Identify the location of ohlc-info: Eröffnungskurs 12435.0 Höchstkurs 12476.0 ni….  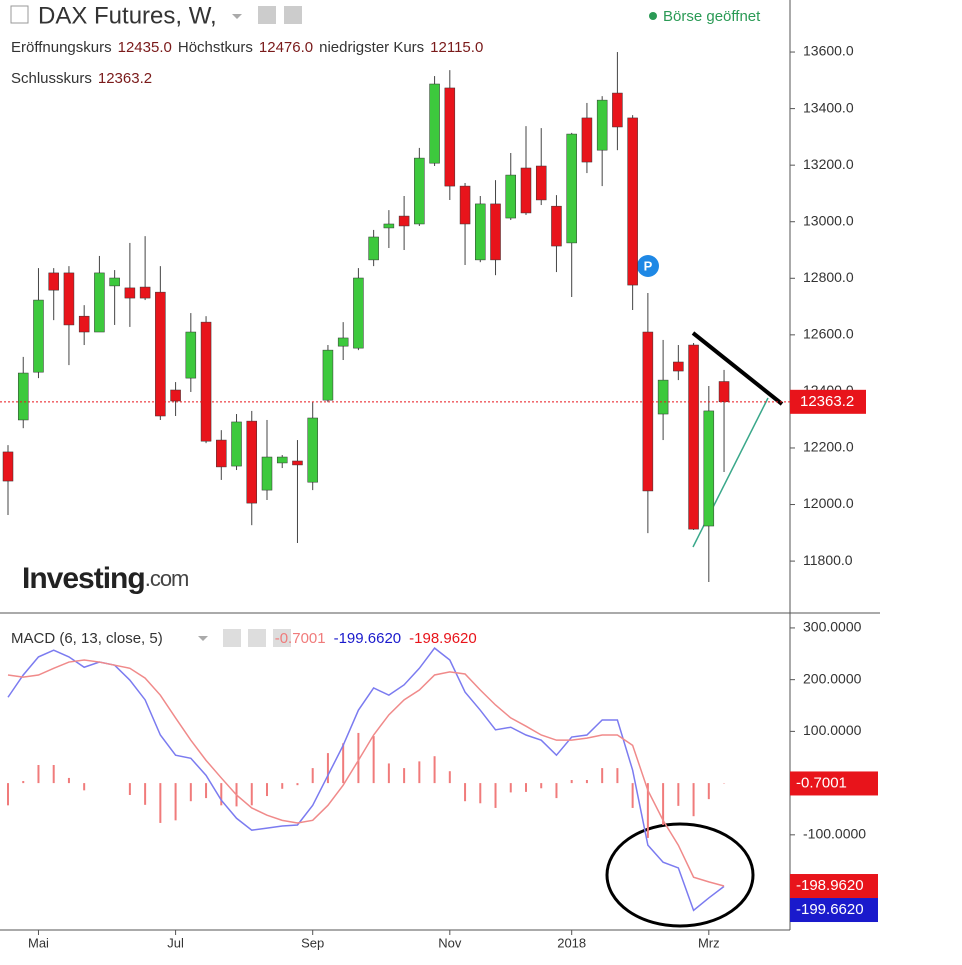
(247, 47).